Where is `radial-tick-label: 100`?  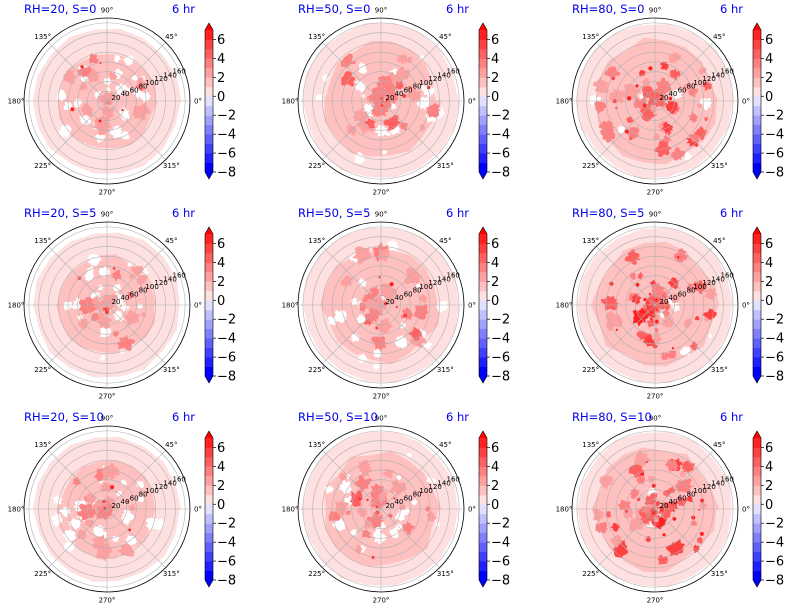
radial-tick-label: 100 is located at coordinates (151, 491).